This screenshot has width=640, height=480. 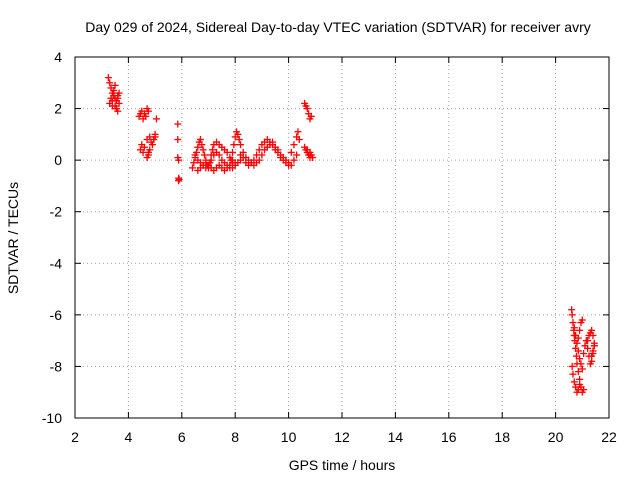 I want to click on x-tick-label: 14, so click(x=396, y=437).